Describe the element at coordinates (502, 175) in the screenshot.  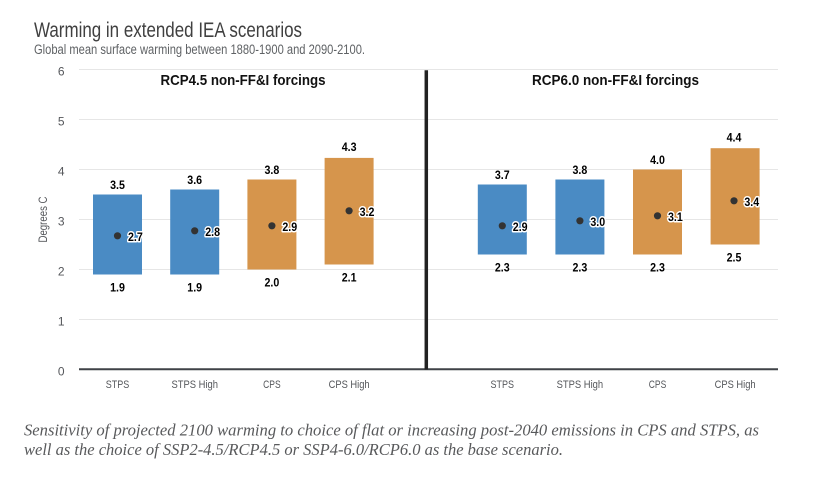
I see `svg-text: 3.7` at that location.